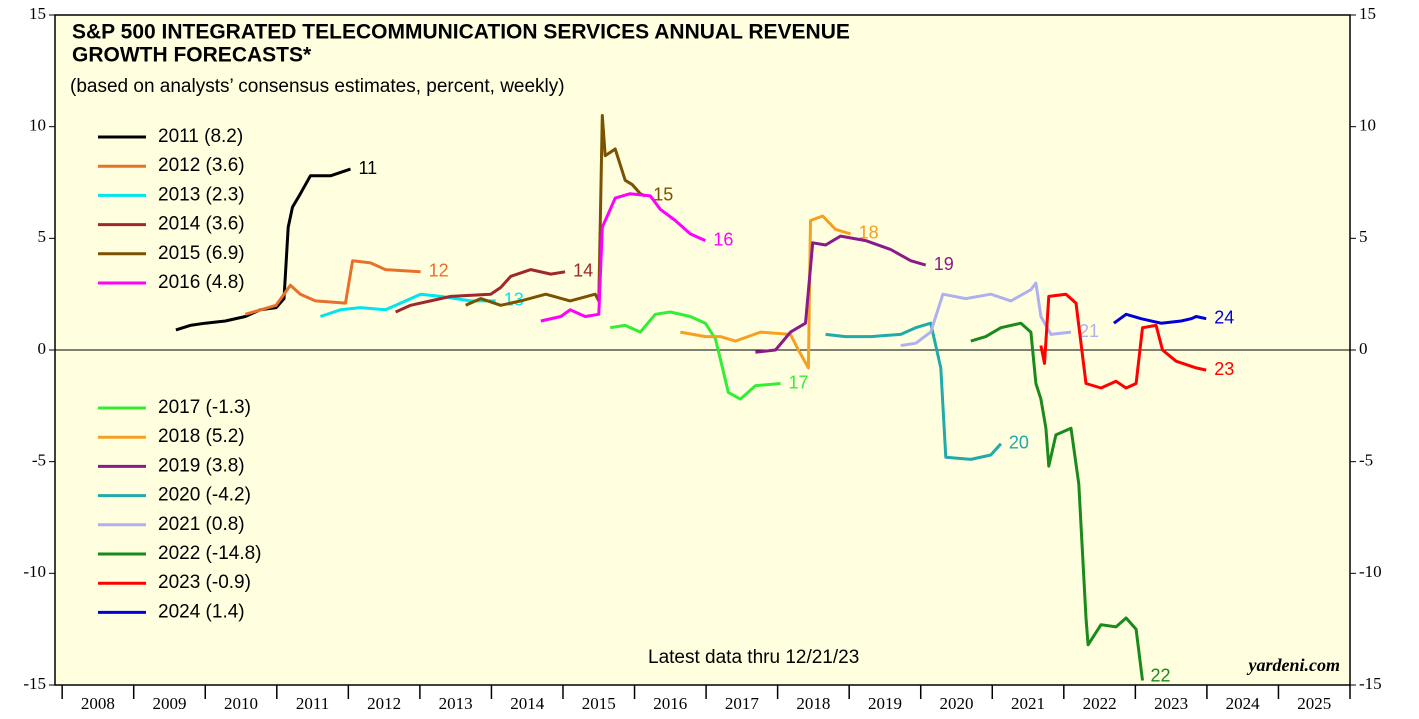  I want to click on annotation: Latest data thru 12/21/23, so click(753, 657).